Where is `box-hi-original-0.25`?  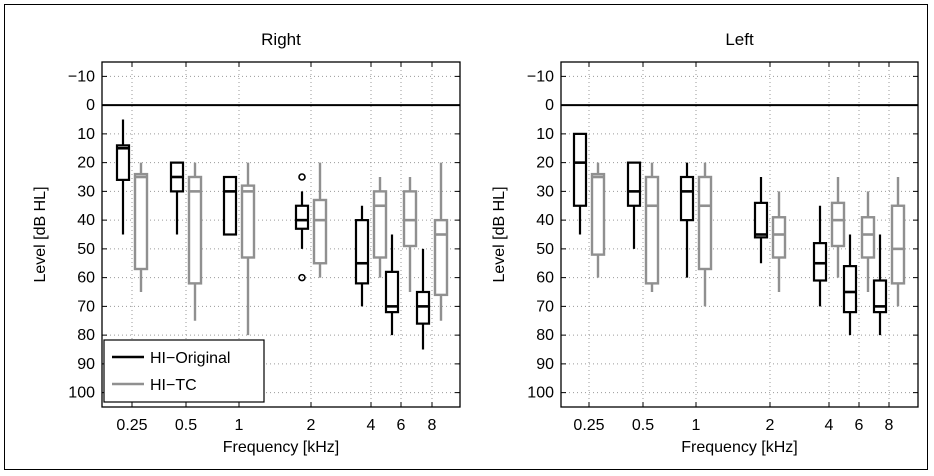 box-hi-original-0.25 is located at coordinates (580, 183).